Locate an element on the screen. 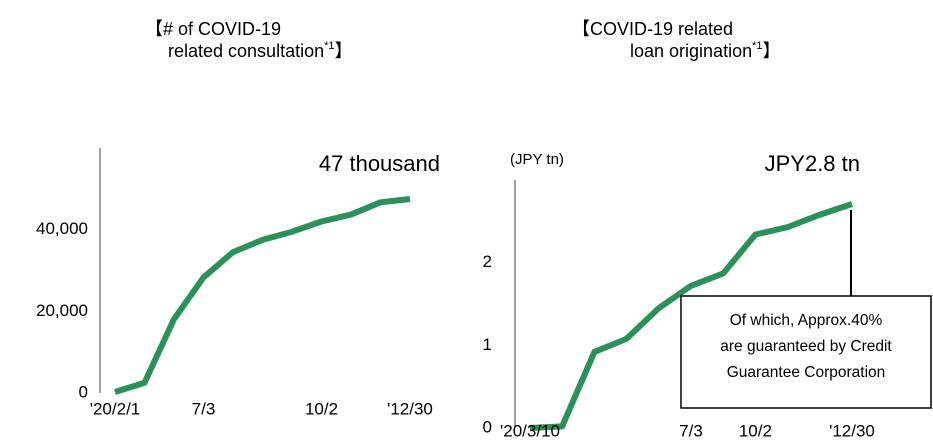  callout-text: are guaranteed by Credit is located at coordinates (806, 346).